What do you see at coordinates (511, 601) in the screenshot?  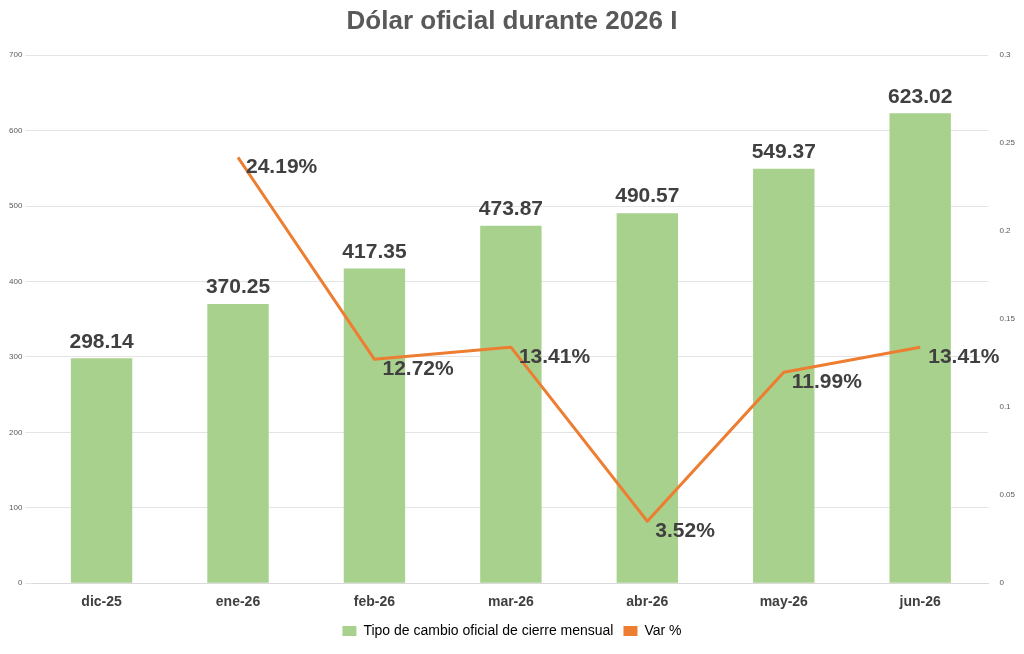 I see `x-tick-label: mar-26` at bounding box center [511, 601].